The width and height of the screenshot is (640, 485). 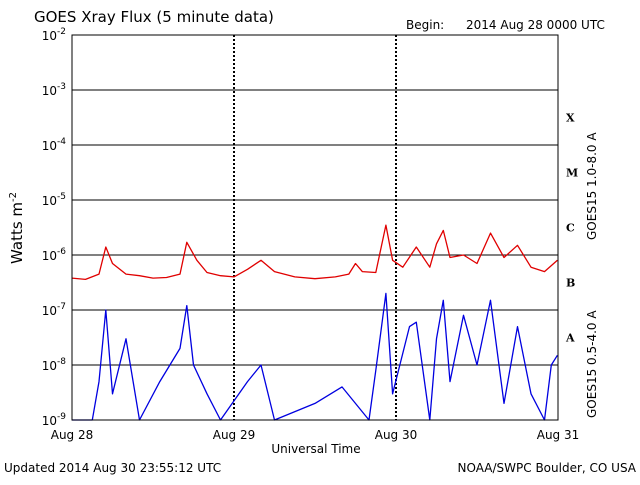 What do you see at coordinates (570, 338) in the screenshot?
I see `flare-class-a: A` at bounding box center [570, 338].